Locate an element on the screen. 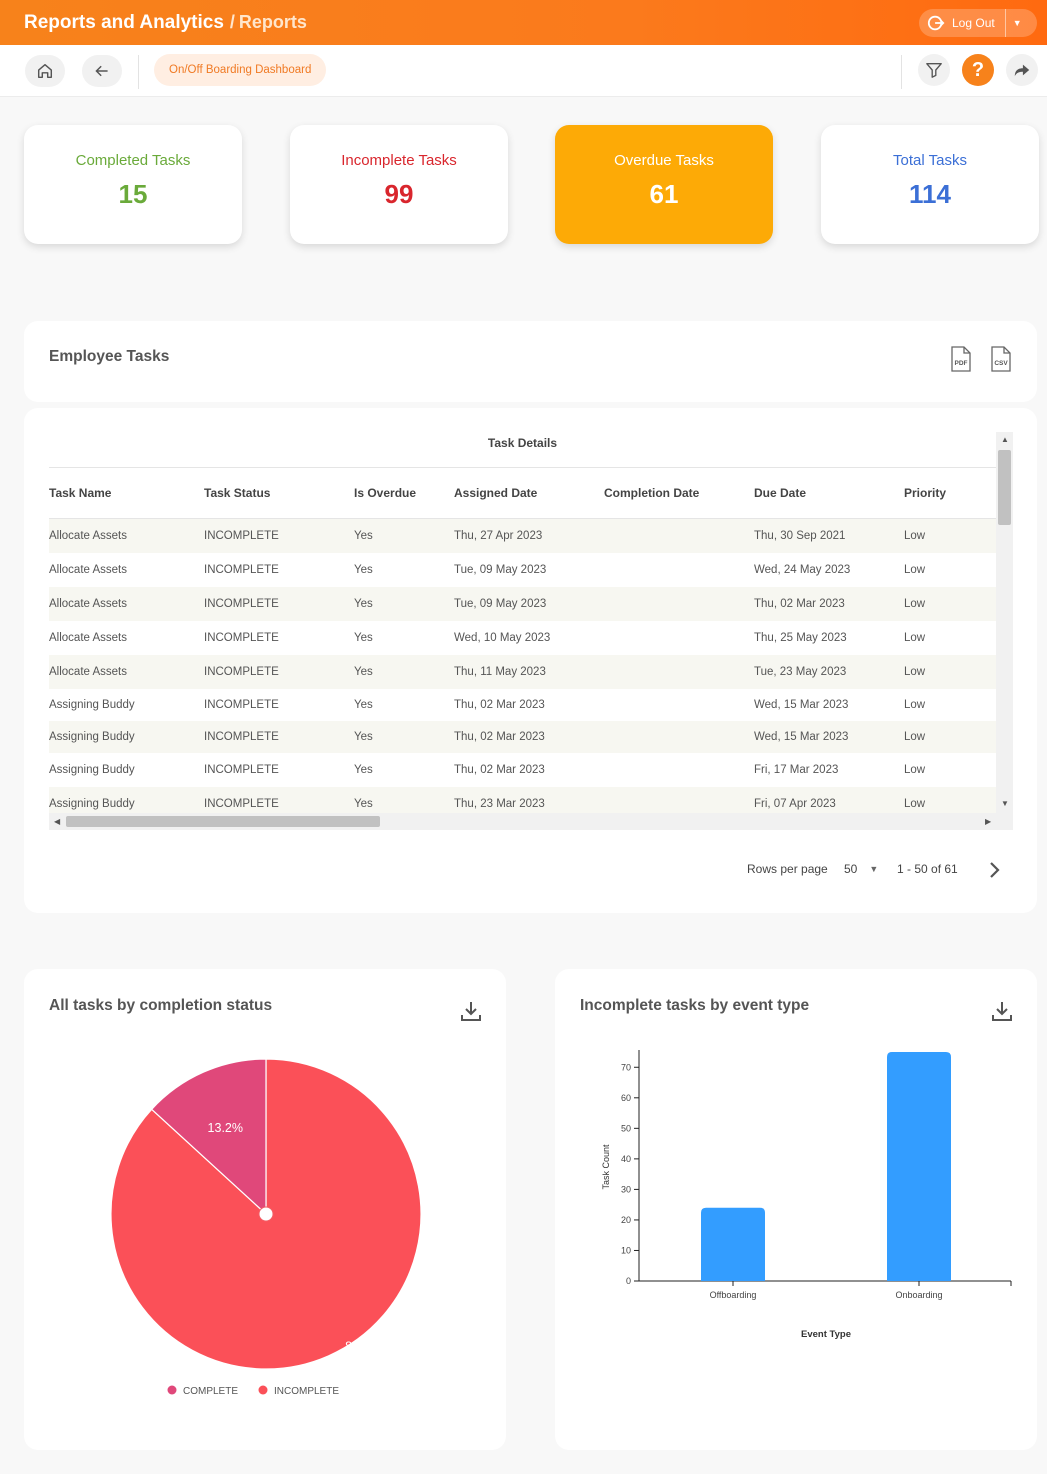 This screenshot has width=1047, height=1474. pie-chart: 86.8% 13.2% COMPLETE INCOMPLETE is located at coordinates (266, 1227).